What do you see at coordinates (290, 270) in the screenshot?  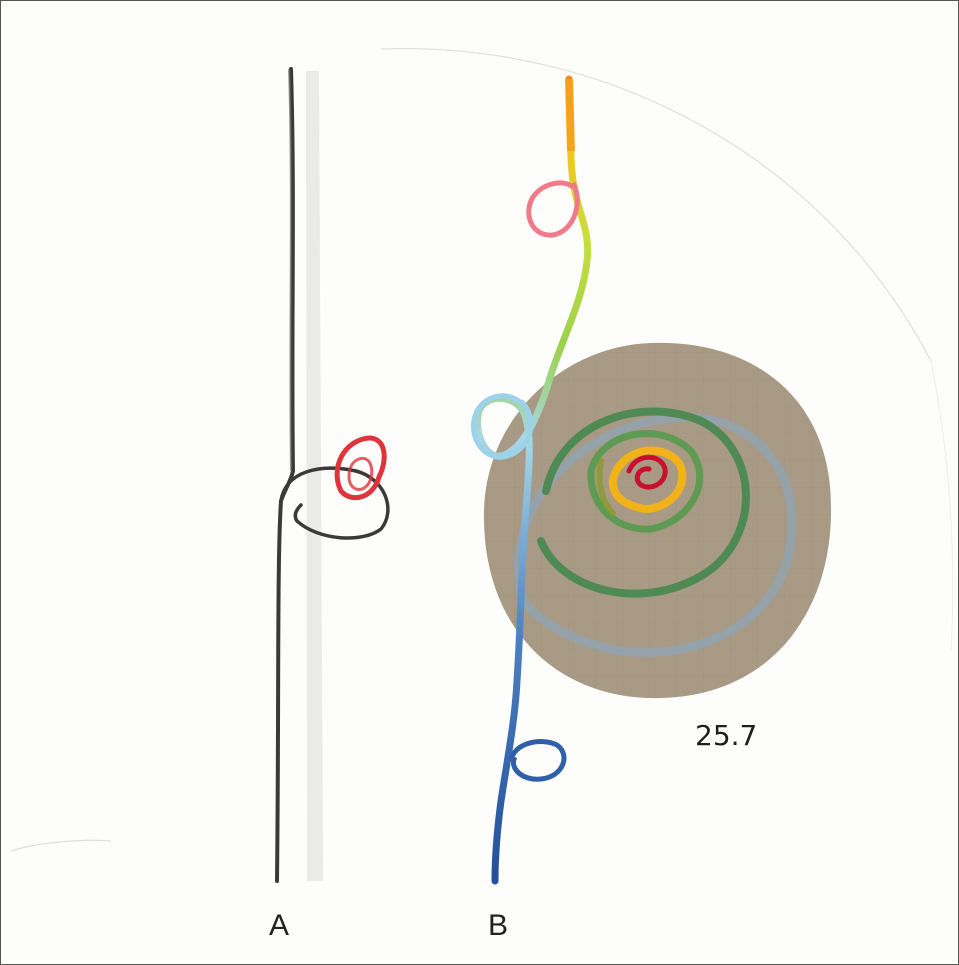 I see `pencil-line-a-top` at bounding box center [290, 270].